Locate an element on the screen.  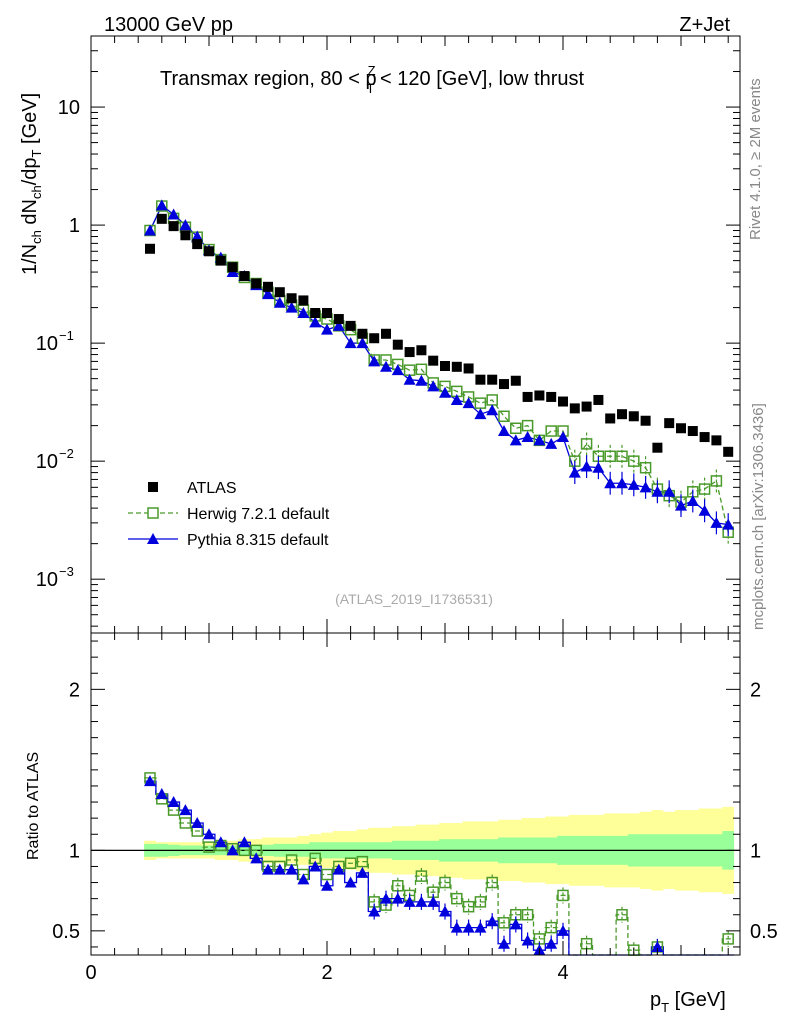
header-right-label: Z+Jet is located at coordinates (704, 25).